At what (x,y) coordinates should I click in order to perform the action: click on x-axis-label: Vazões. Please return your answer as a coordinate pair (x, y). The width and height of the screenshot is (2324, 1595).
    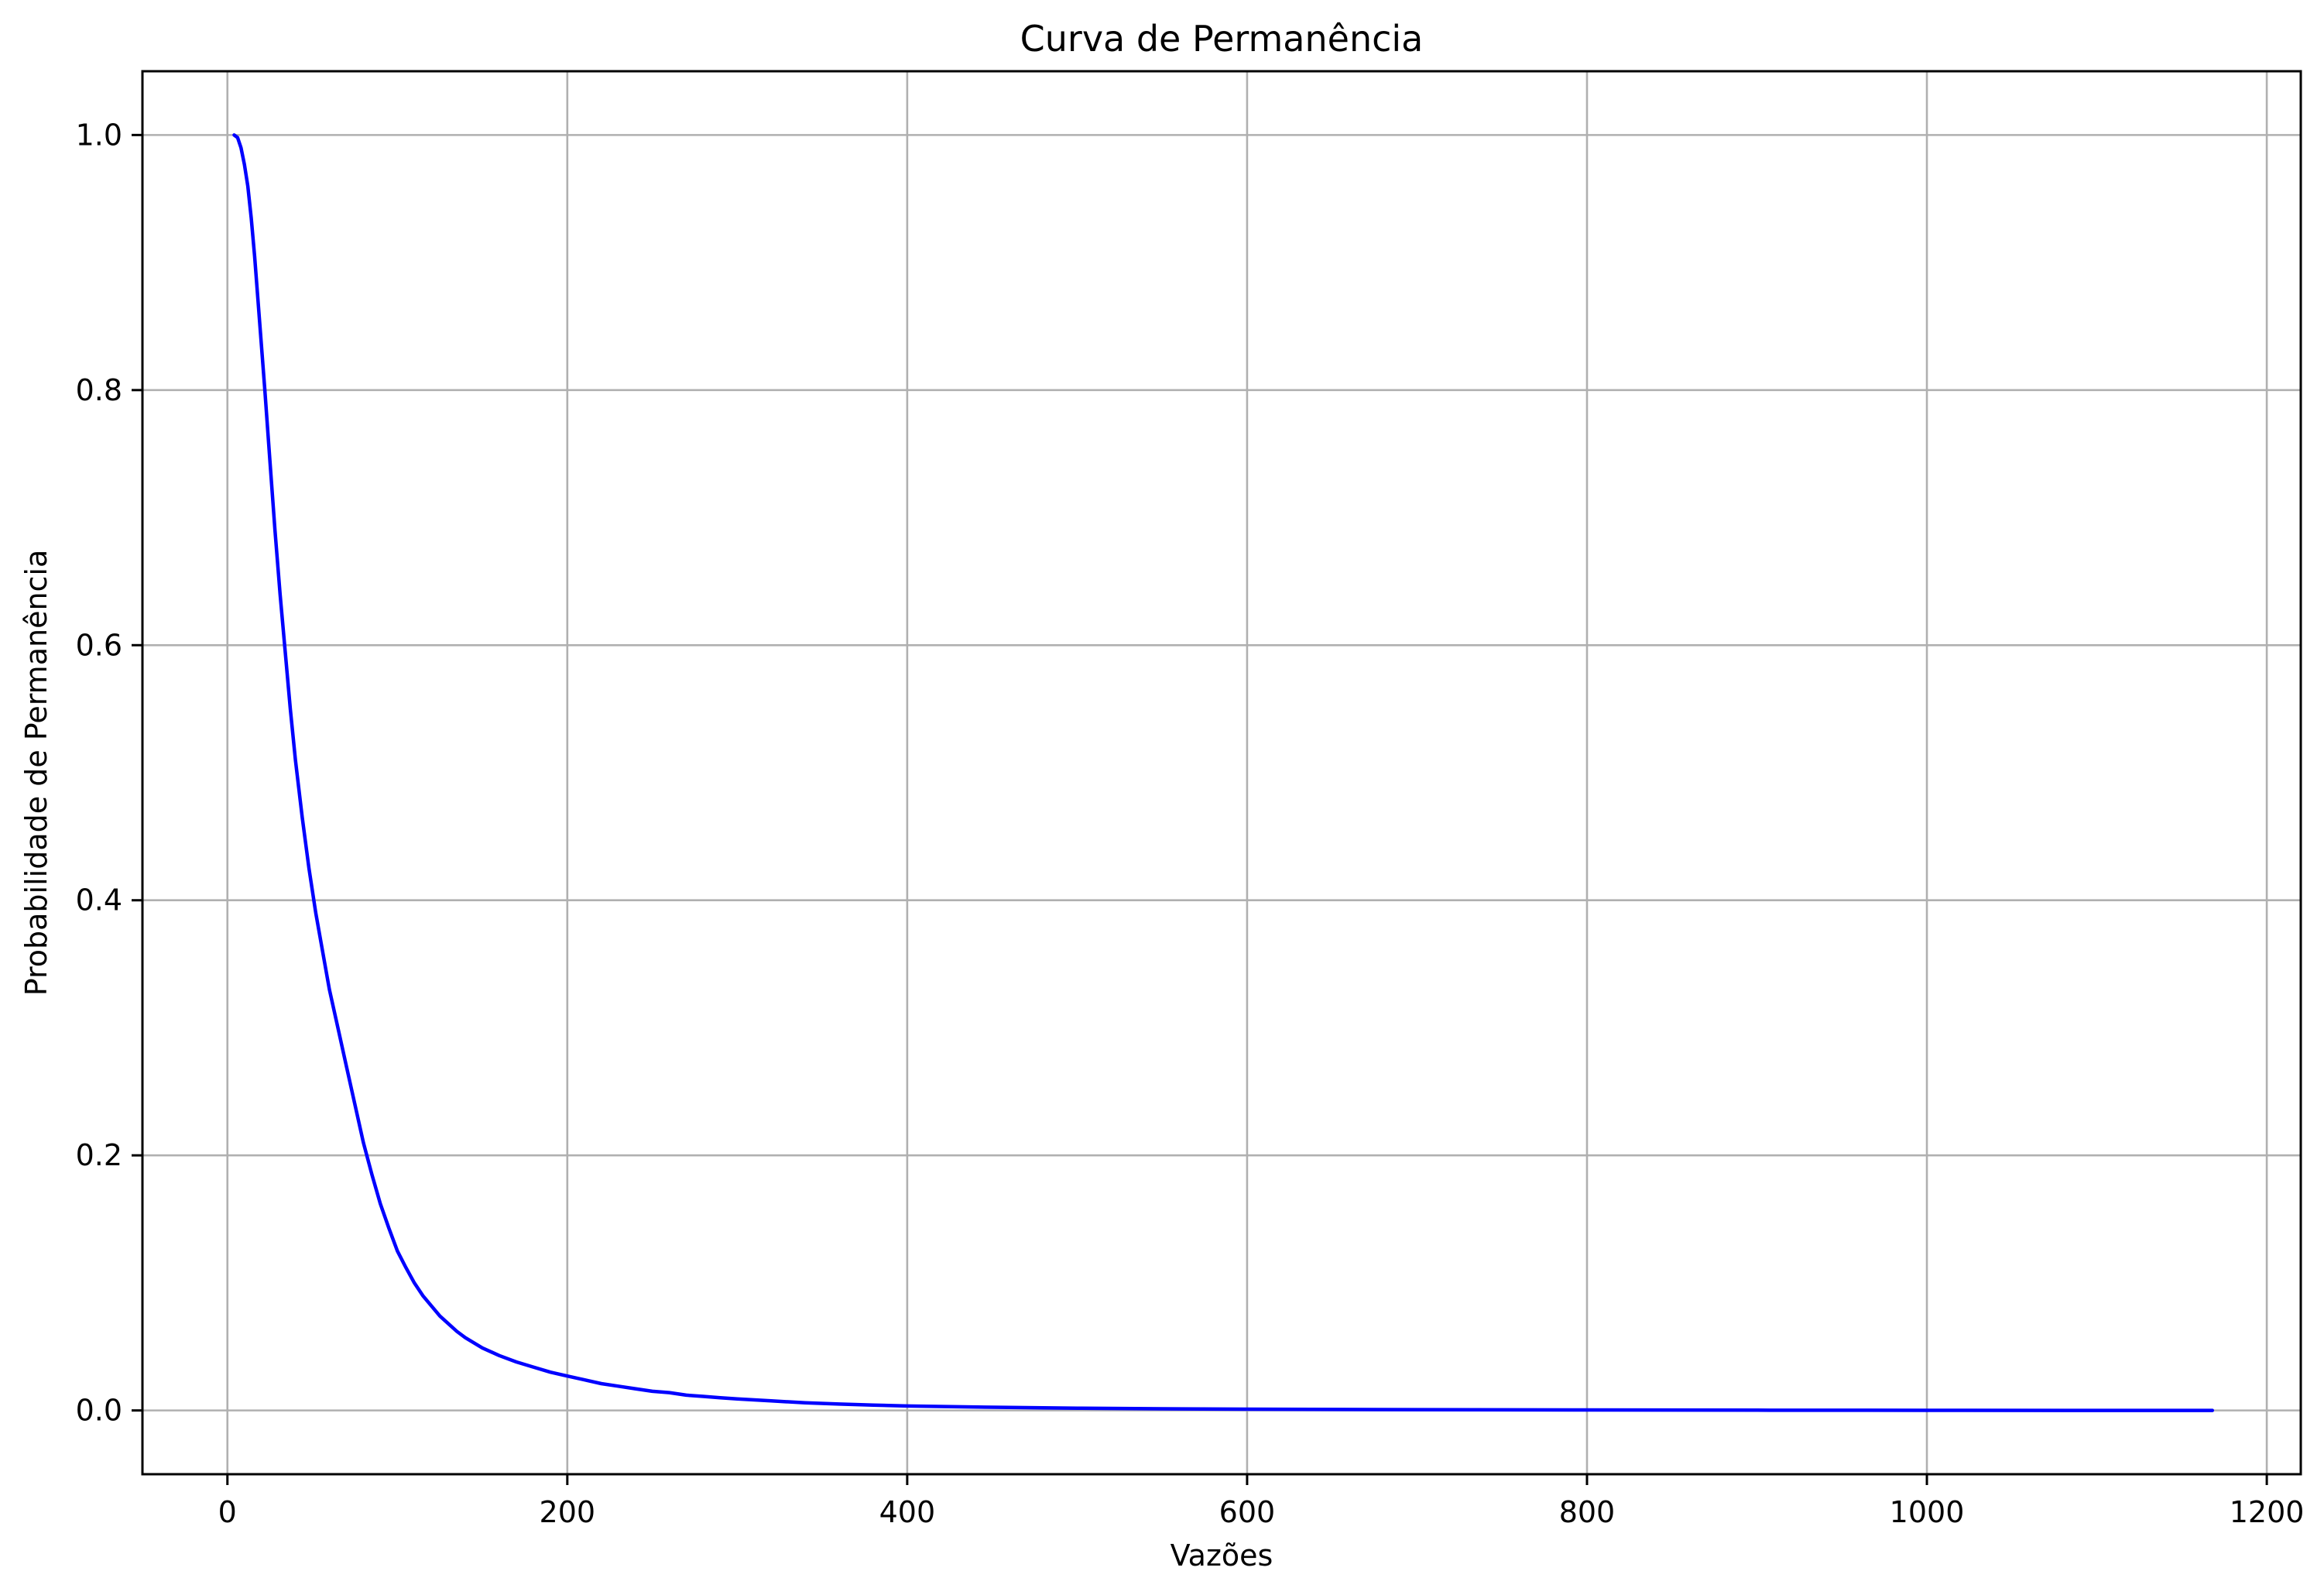
    Looking at the image, I should click on (1222, 1555).